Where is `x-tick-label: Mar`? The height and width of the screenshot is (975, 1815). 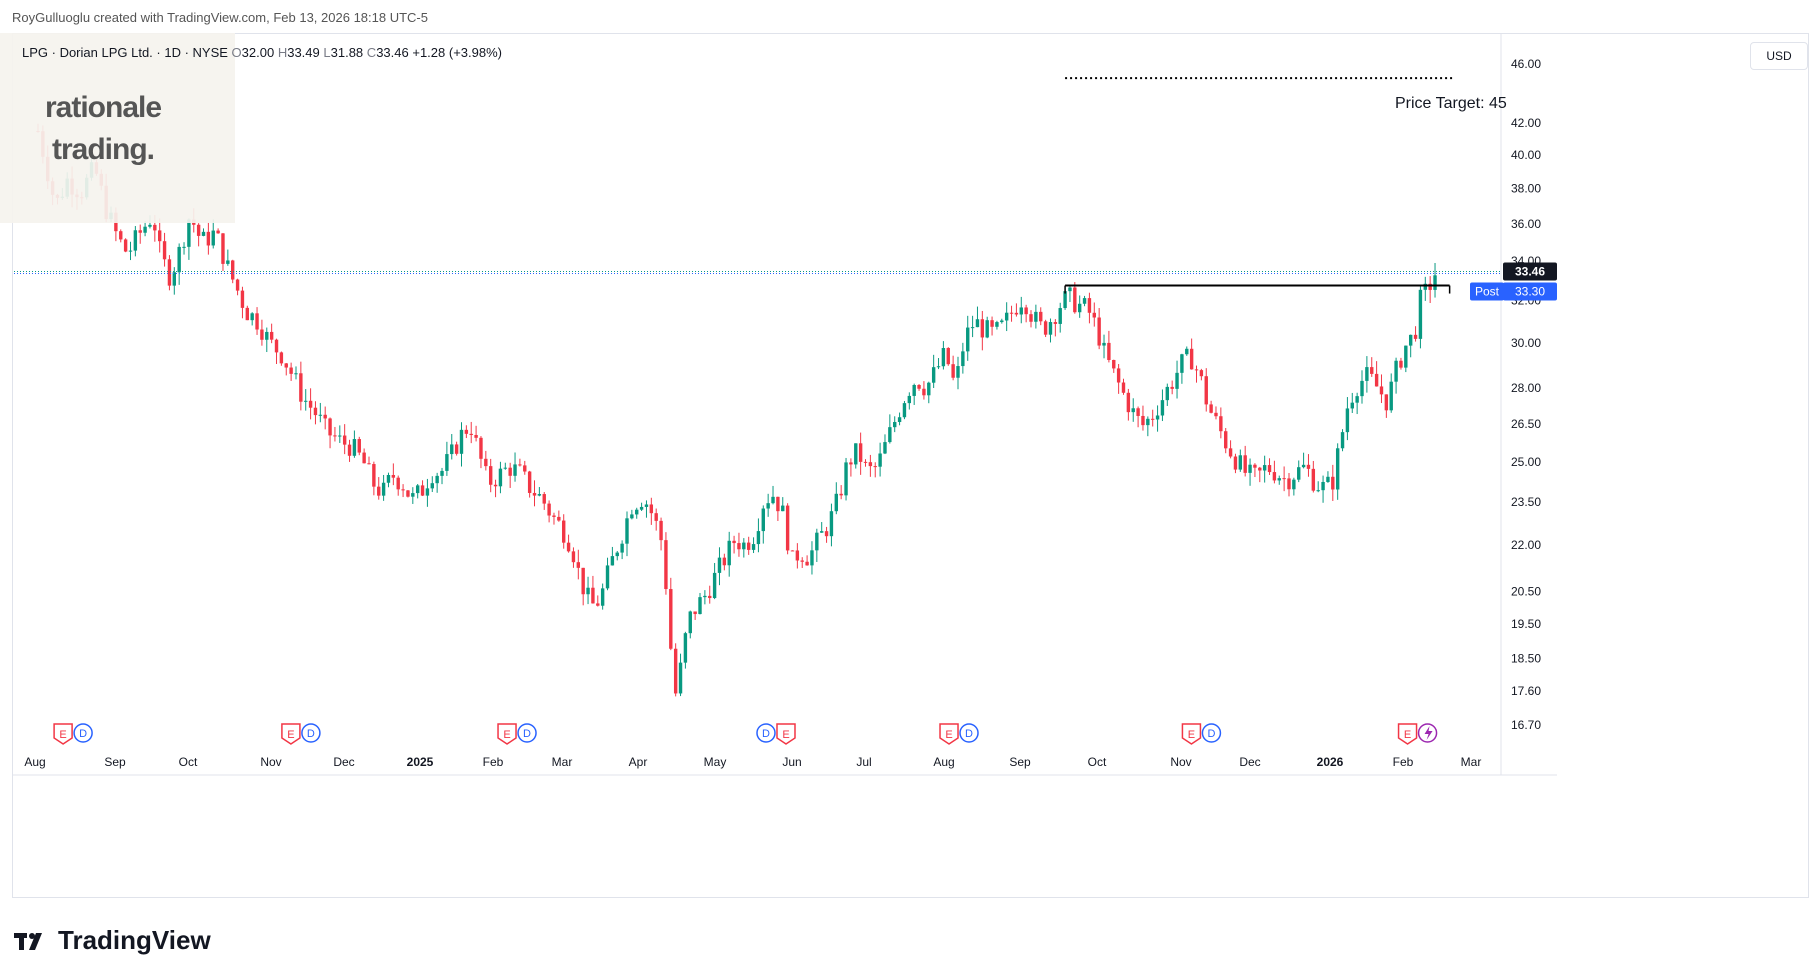
x-tick-label: Mar is located at coordinates (1471, 762).